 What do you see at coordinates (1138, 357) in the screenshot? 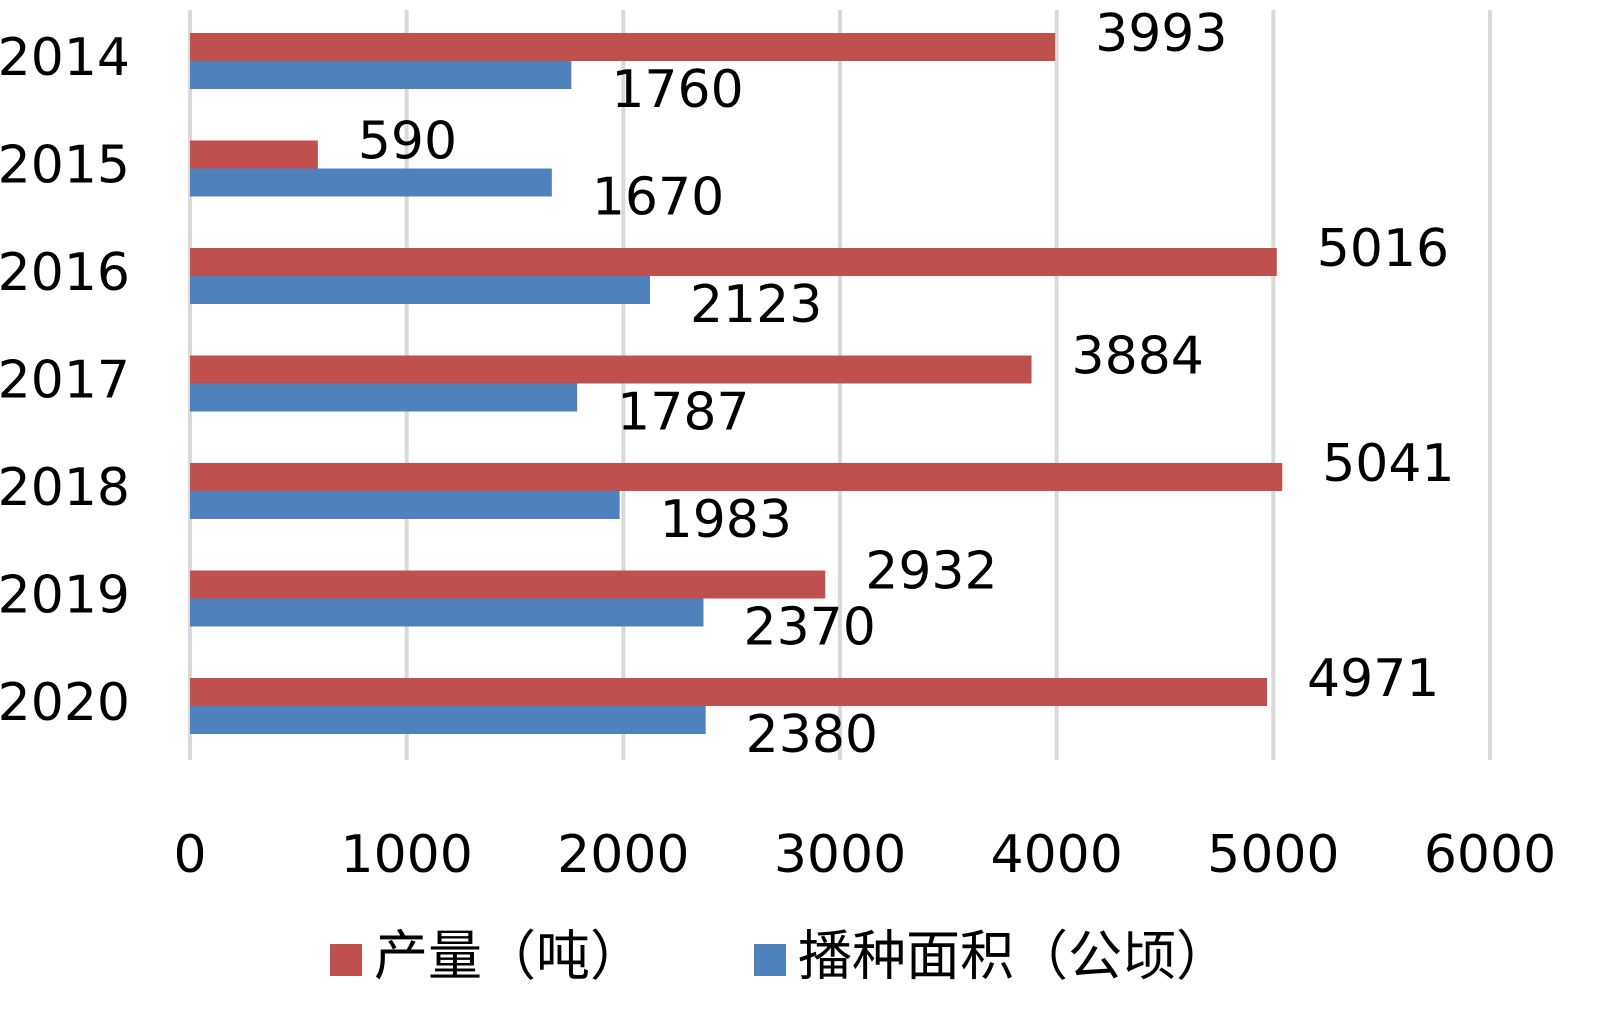
I see `data-label-production: 3884` at bounding box center [1138, 357].